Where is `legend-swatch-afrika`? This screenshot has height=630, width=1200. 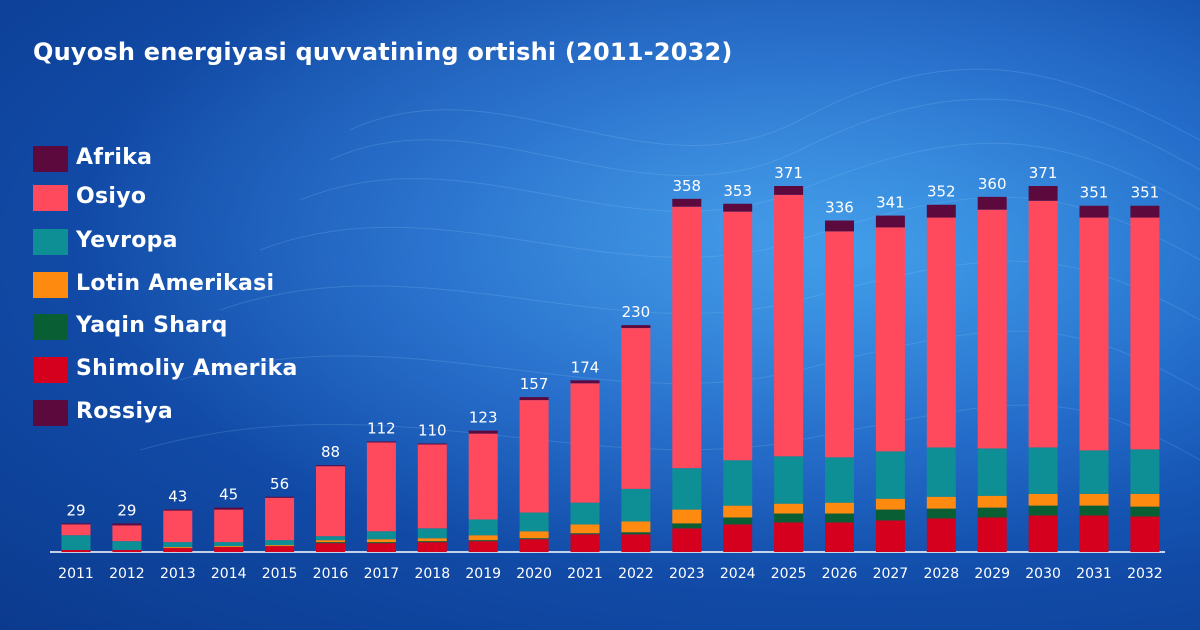
legend-swatch-afrika is located at coordinates (50, 159).